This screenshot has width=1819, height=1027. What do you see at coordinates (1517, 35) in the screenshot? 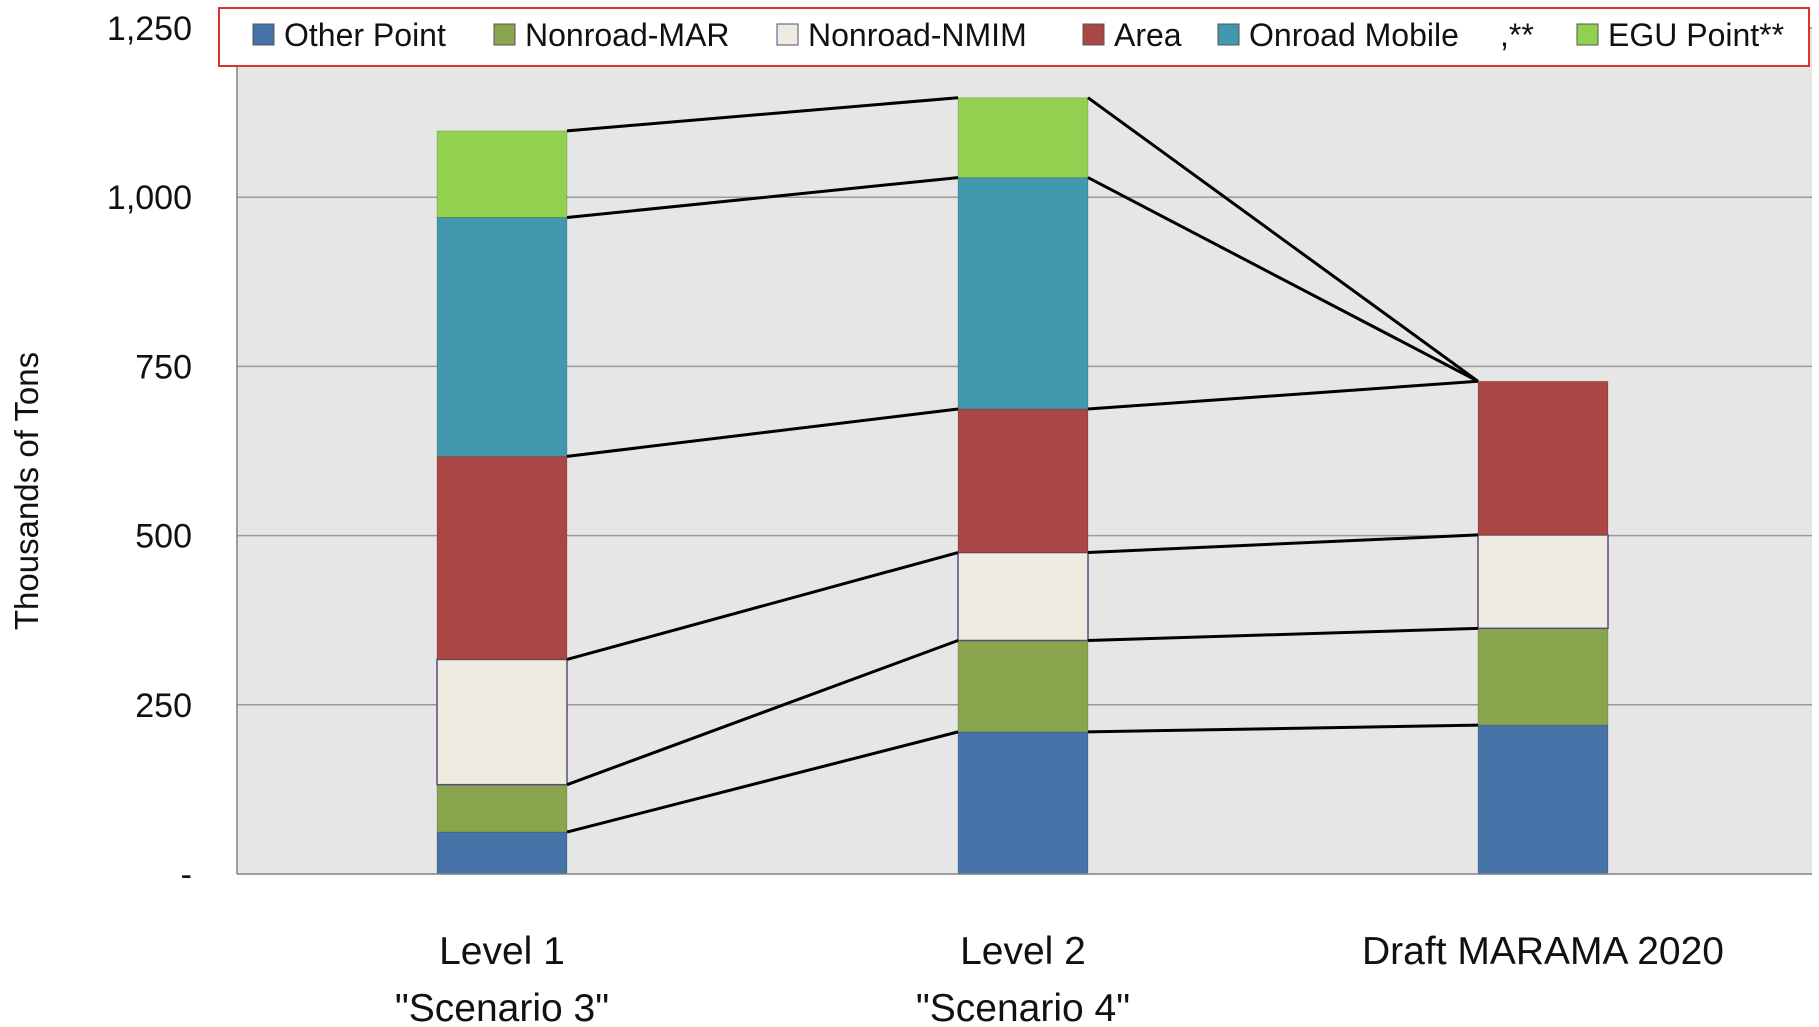
I see `legend-extra-text: ,**` at bounding box center [1517, 35].